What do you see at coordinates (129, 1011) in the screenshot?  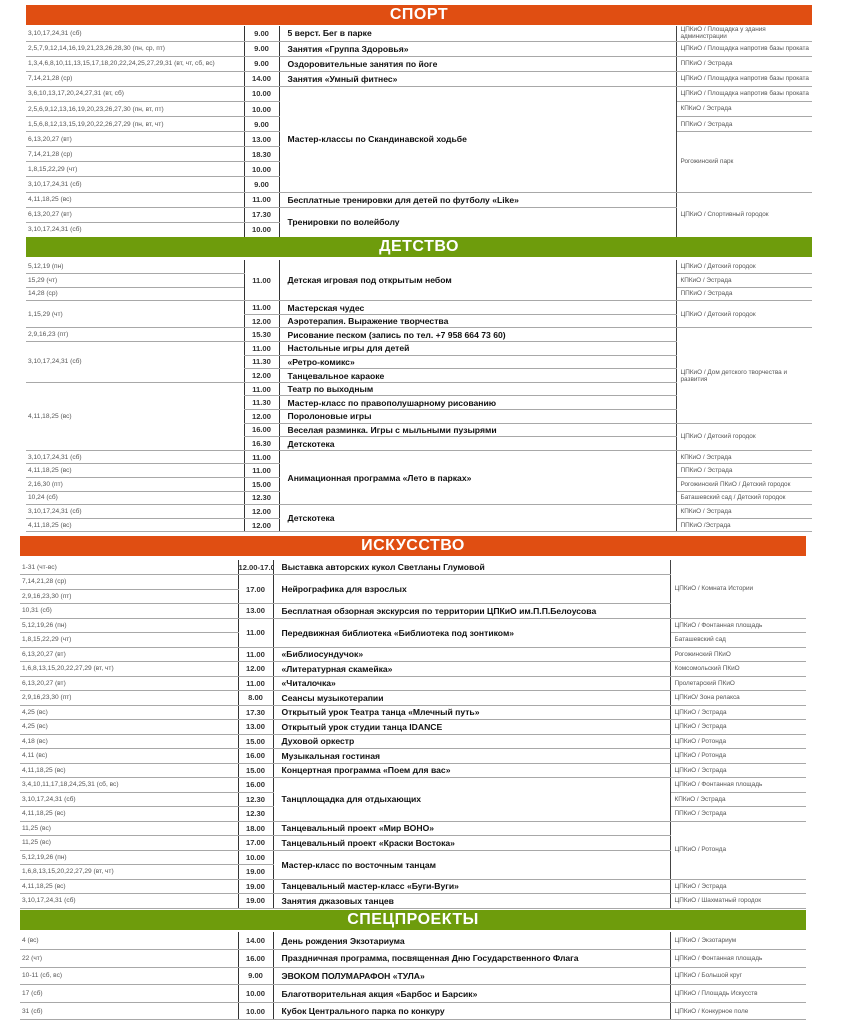 I see `date-cell: 31 (сб)` at bounding box center [129, 1011].